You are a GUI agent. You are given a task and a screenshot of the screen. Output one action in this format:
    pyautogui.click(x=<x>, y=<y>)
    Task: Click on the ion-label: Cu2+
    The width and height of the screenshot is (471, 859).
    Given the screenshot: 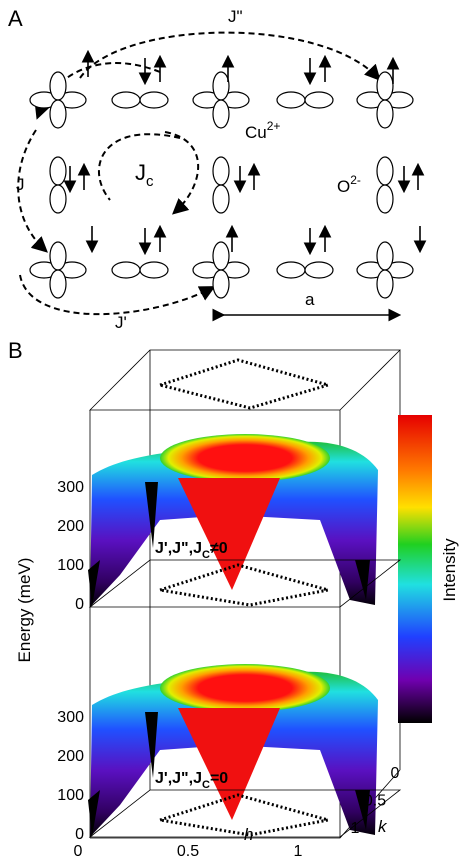 What is the action you would take?
    pyautogui.click(x=262, y=130)
    